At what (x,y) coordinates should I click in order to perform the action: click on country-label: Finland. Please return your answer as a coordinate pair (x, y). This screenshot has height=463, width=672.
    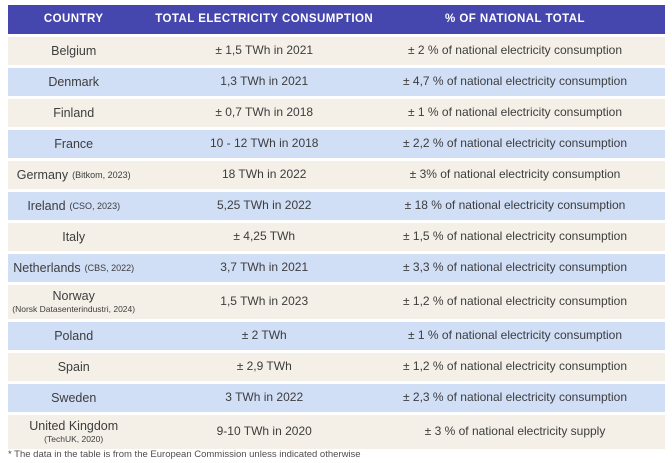
    Looking at the image, I should click on (74, 112).